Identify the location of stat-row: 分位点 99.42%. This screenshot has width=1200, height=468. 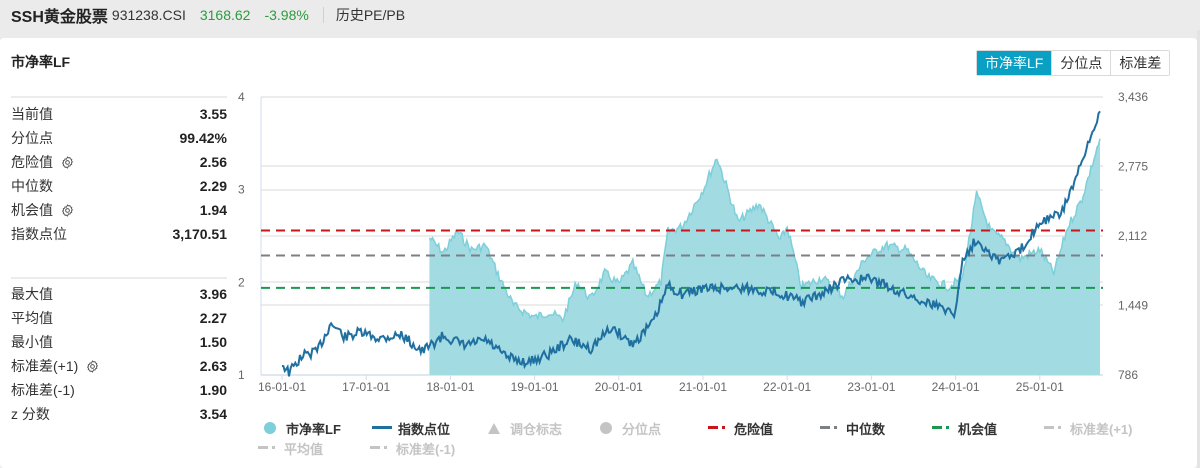
(119, 138).